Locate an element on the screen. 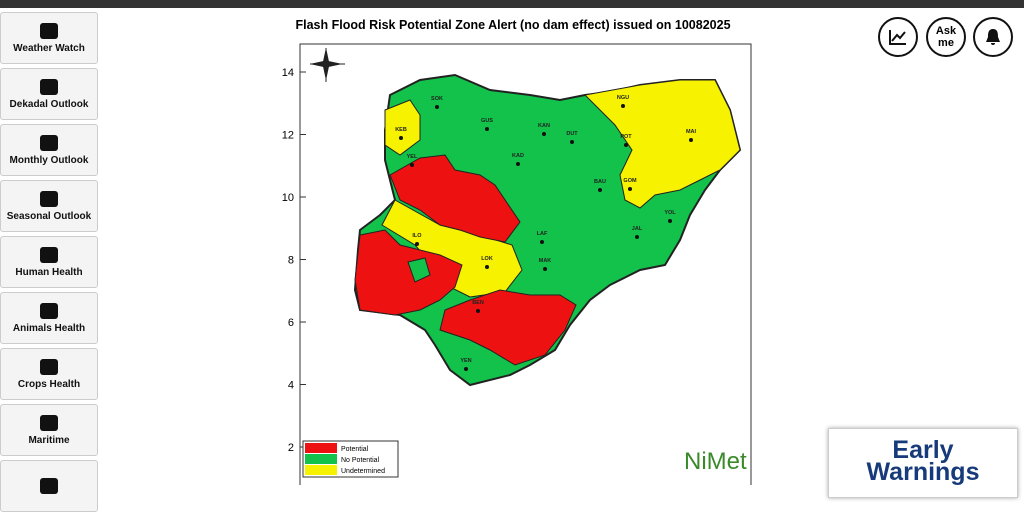 The width and height of the screenshot is (1024, 516). legend-label: Undetermined is located at coordinates (363, 471).